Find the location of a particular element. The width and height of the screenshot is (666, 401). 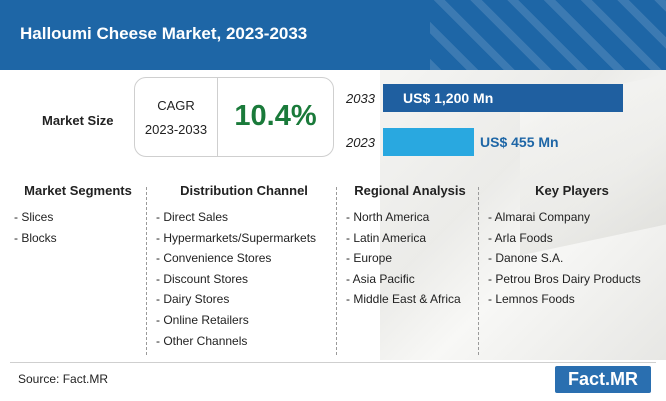

column-title: Market Segments is located at coordinates (78, 190).